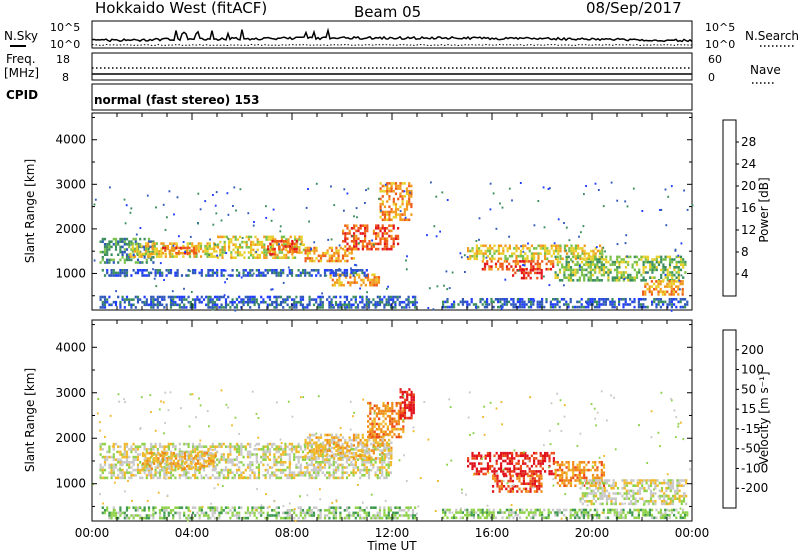 Image resolution: width=800 pixels, height=554 pixels. What do you see at coordinates (752, 370) in the screenshot?
I see `velocity-colorbar-tick: 100` at bounding box center [752, 370].